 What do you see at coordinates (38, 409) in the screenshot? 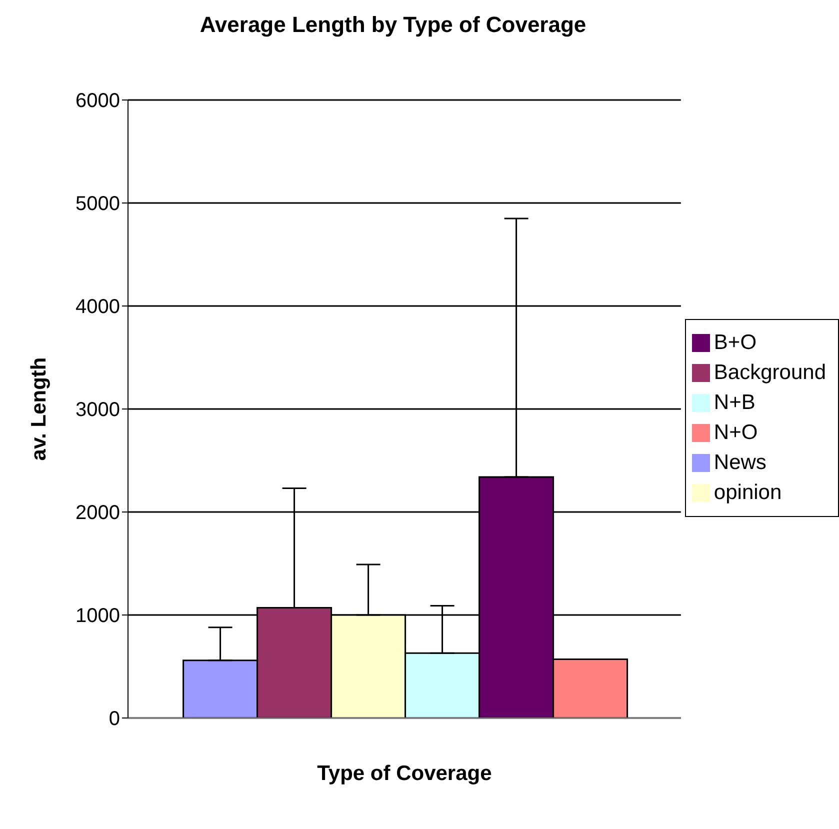
I see `y-axis-title: av. Length` at bounding box center [38, 409].